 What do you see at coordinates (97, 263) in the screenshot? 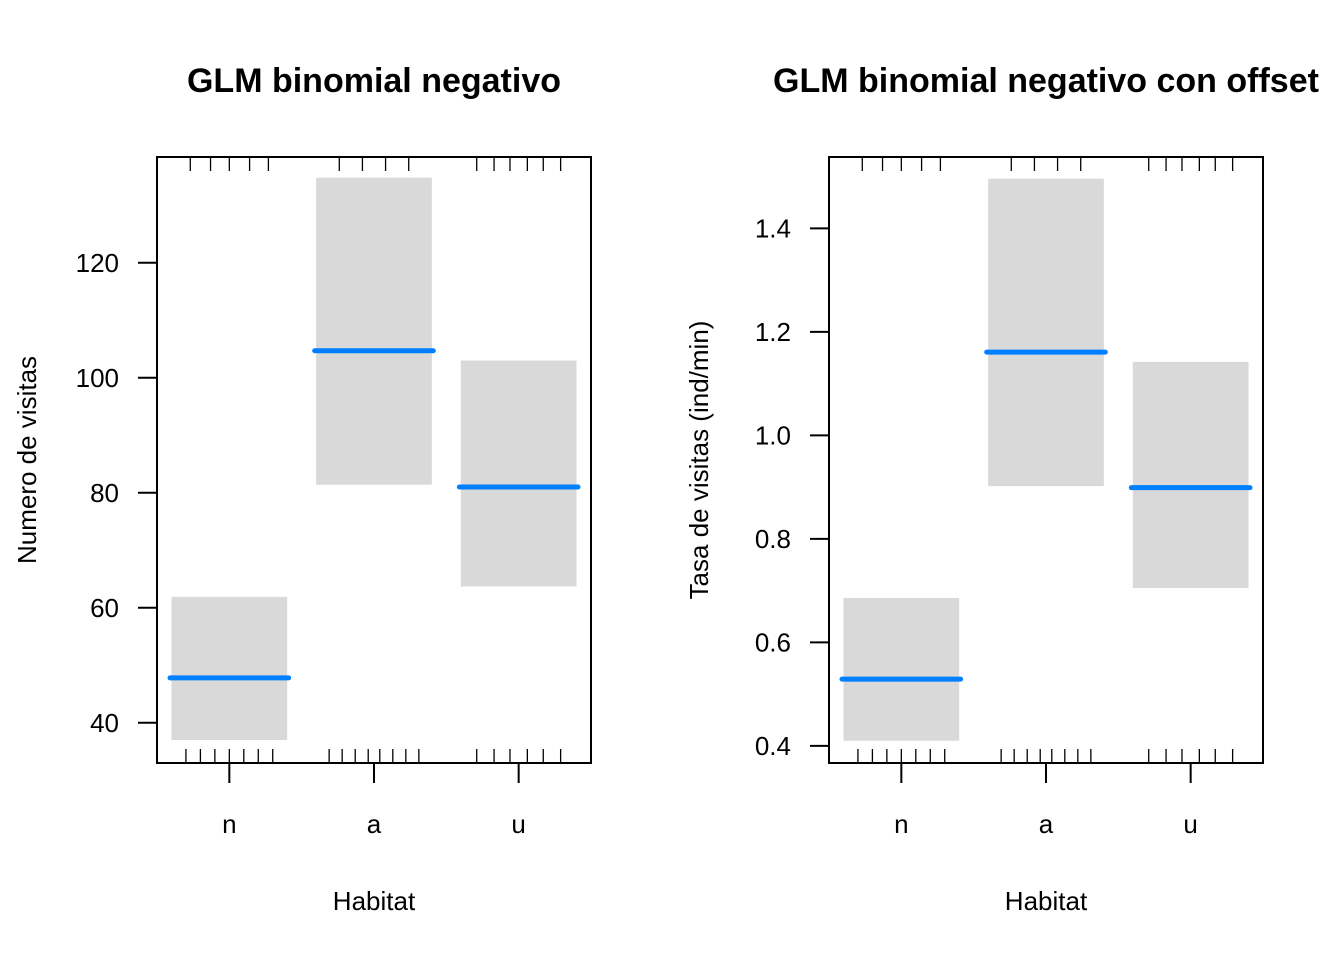
I see `y-tick-label: 120` at bounding box center [97, 263].